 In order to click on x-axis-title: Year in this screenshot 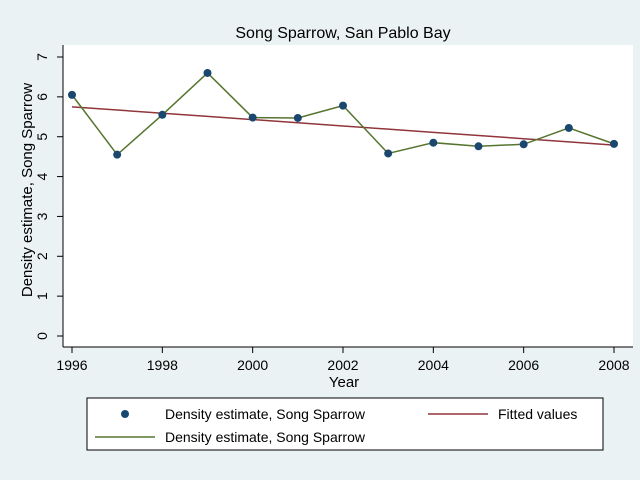, I will do `click(344, 382)`.